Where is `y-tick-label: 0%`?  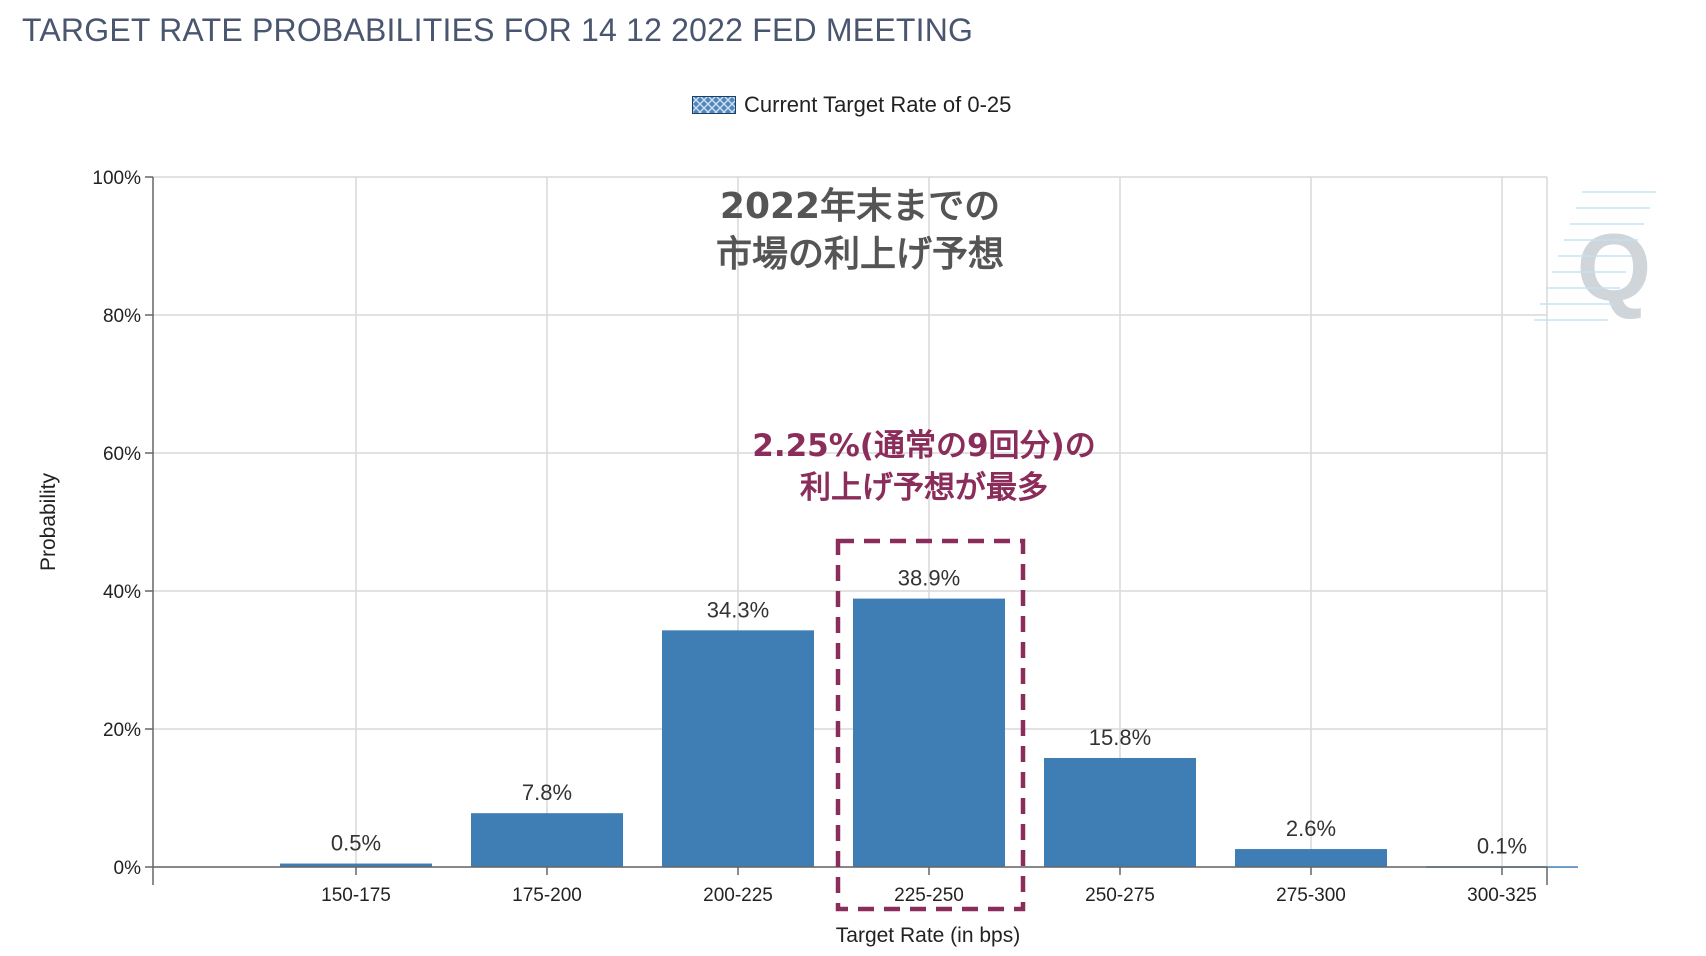 y-tick-label: 0% is located at coordinates (128, 868).